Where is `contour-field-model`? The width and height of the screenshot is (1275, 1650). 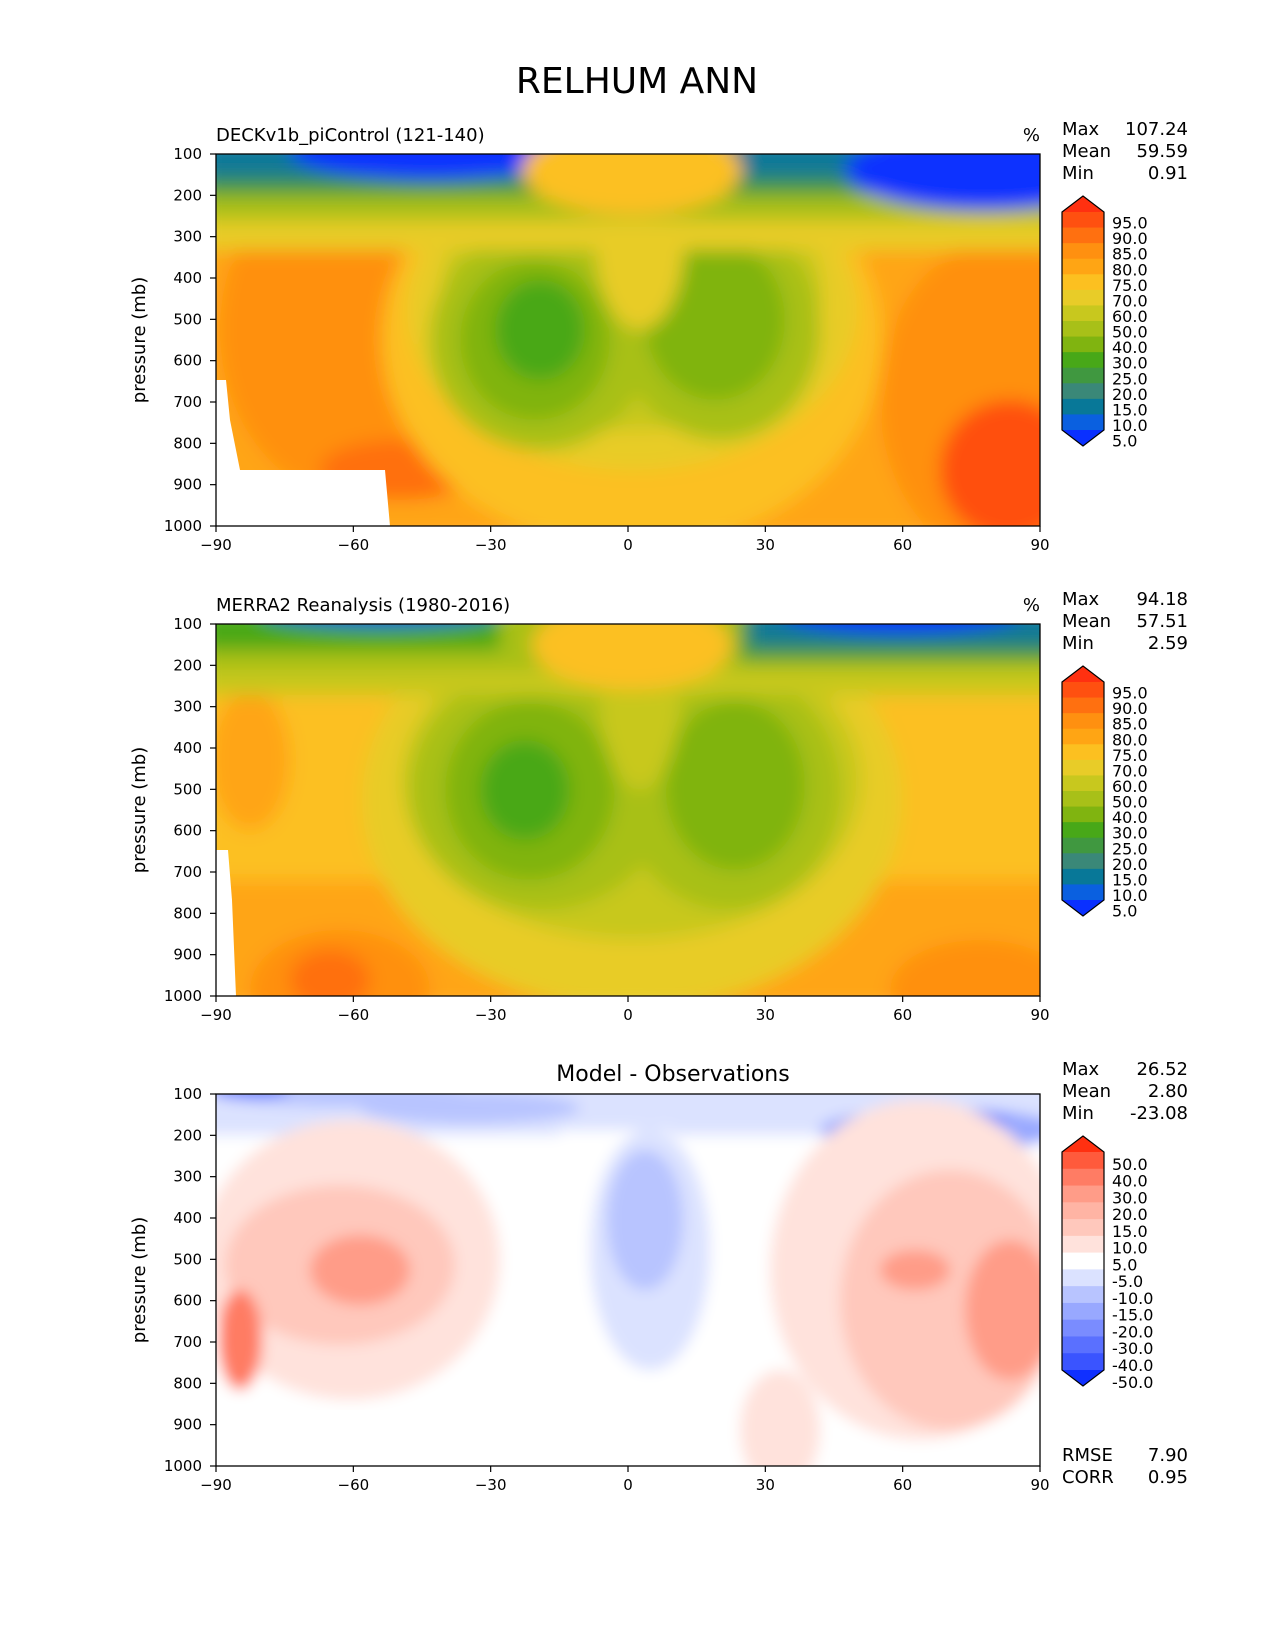
contour-field-model is located at coordinates (628, 340).